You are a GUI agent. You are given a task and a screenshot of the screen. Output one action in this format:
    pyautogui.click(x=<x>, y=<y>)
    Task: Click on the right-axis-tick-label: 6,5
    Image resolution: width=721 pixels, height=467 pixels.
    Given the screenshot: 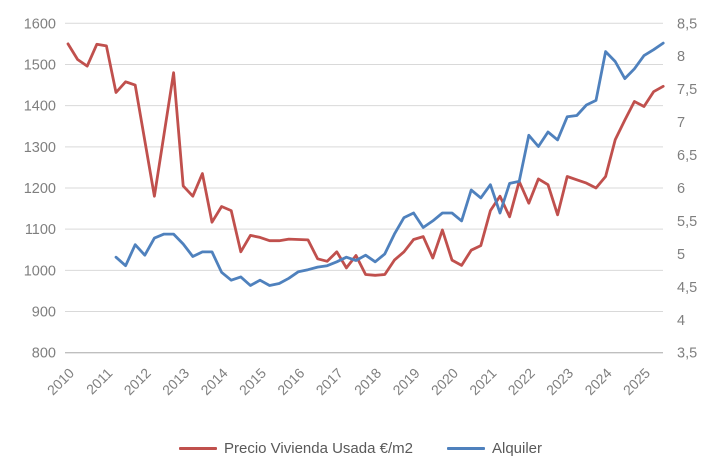 What is the action you would take?
    pyautogui.click(x=687, y=156)
    